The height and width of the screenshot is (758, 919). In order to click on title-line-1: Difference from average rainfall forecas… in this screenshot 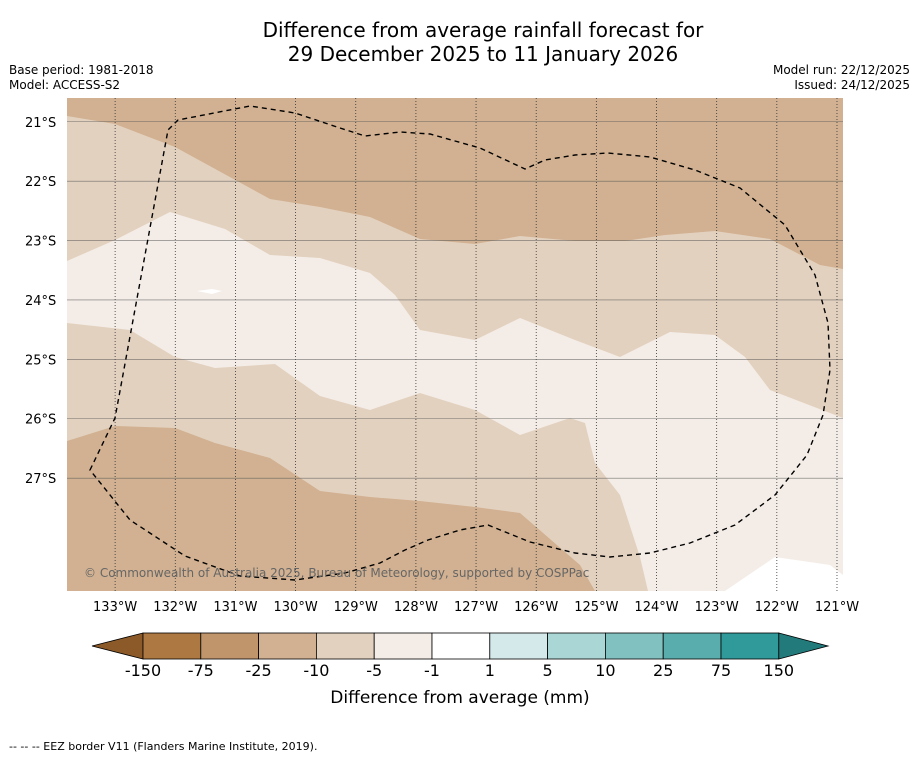, I will do `click(483, 30)`.